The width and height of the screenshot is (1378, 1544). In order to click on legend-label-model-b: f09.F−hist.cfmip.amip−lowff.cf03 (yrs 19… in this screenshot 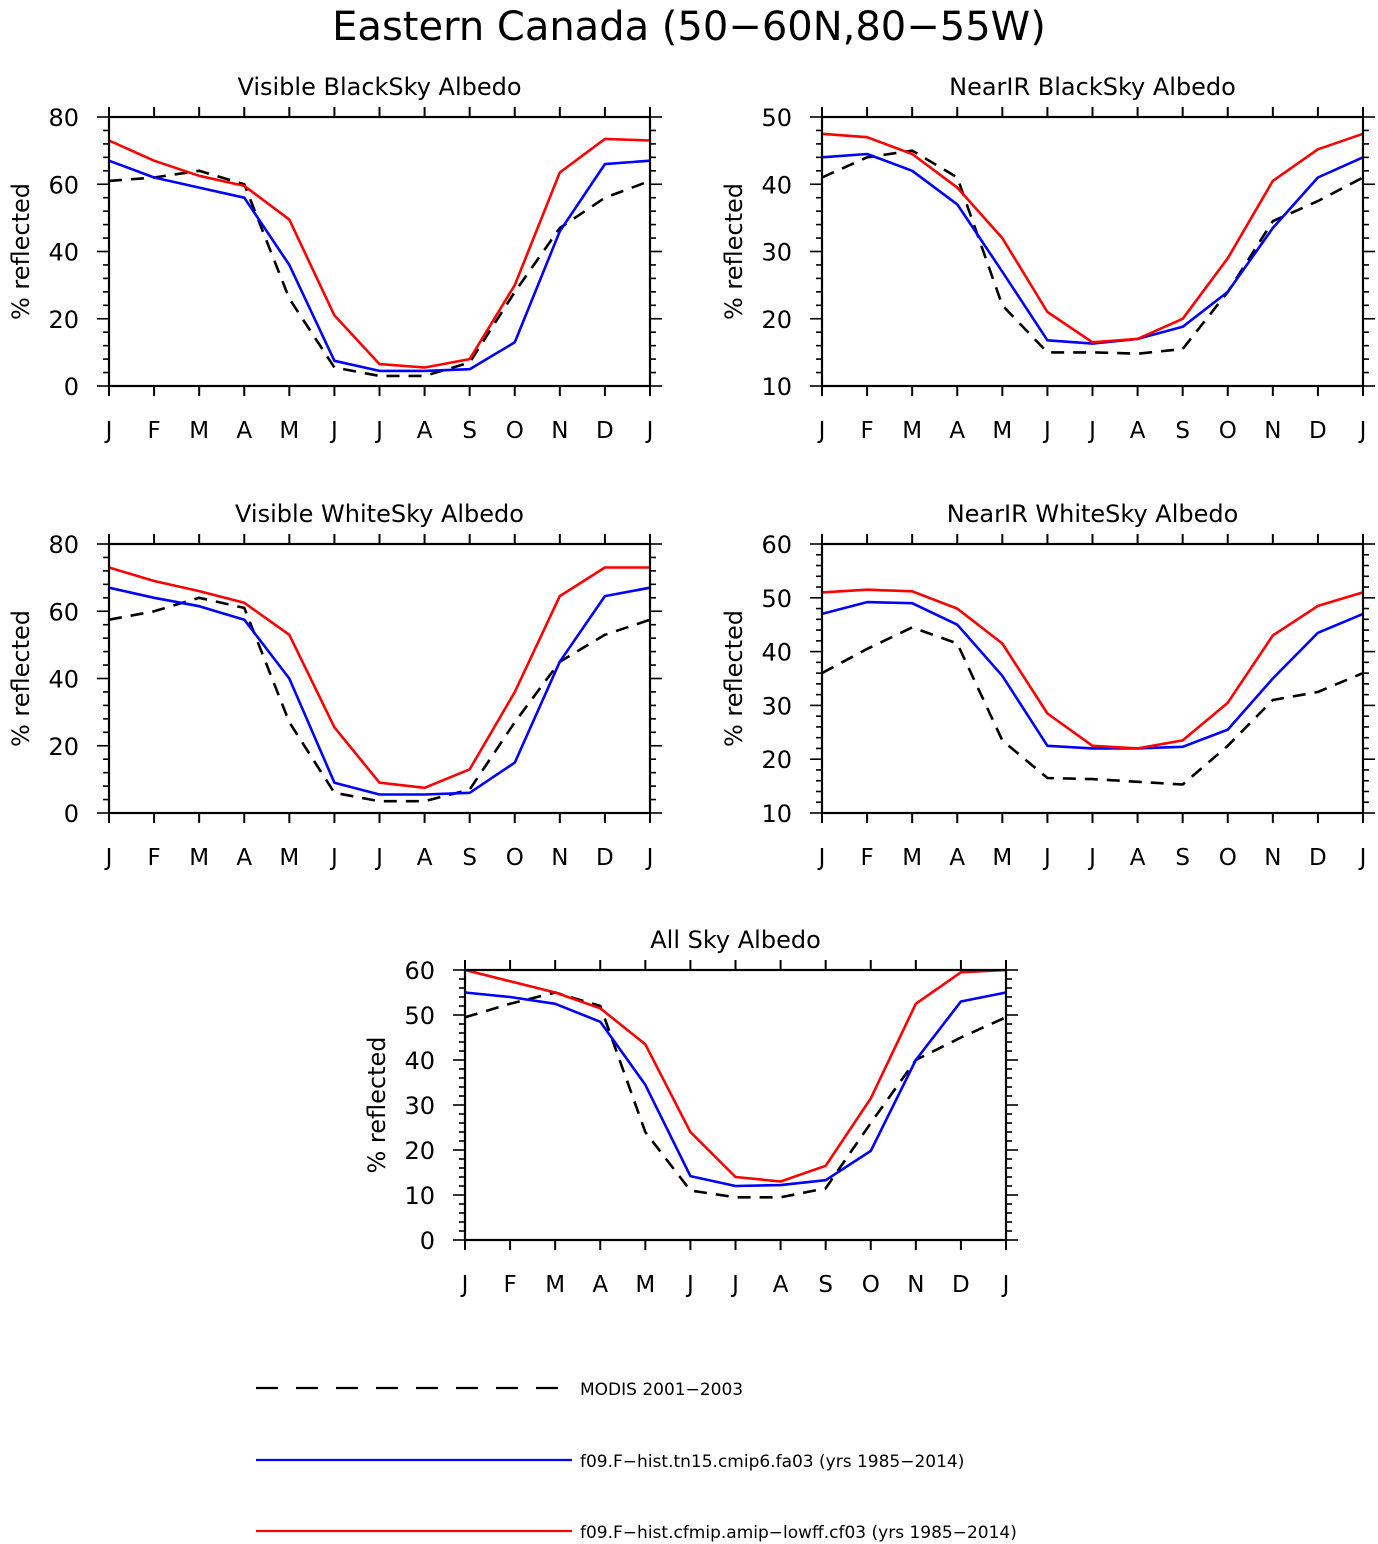, I will do `click(798, 1533)`.